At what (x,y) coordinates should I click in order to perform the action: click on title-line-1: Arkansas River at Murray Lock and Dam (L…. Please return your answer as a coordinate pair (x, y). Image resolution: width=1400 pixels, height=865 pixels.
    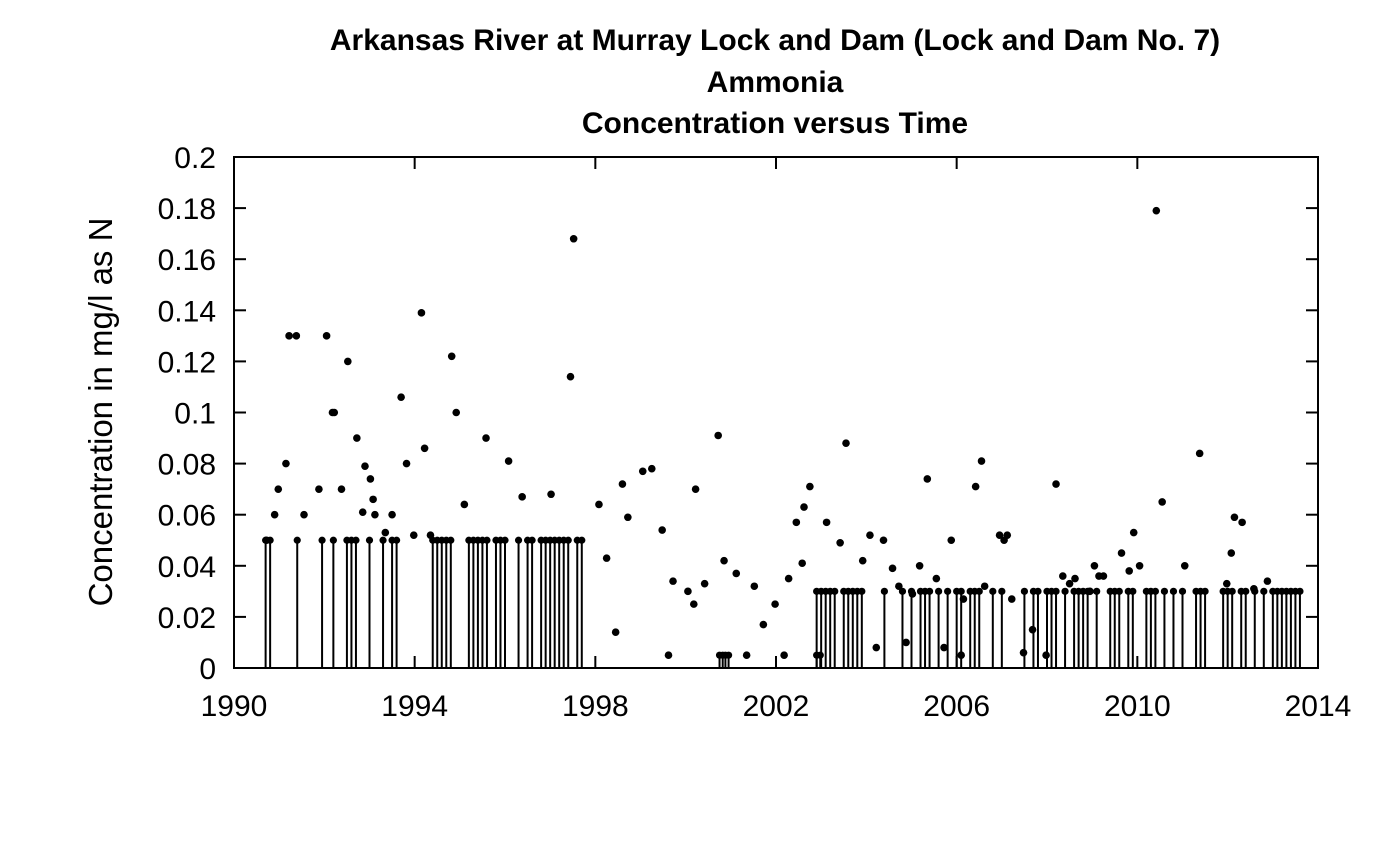
    Looking at the image, I should click on (775, 40).